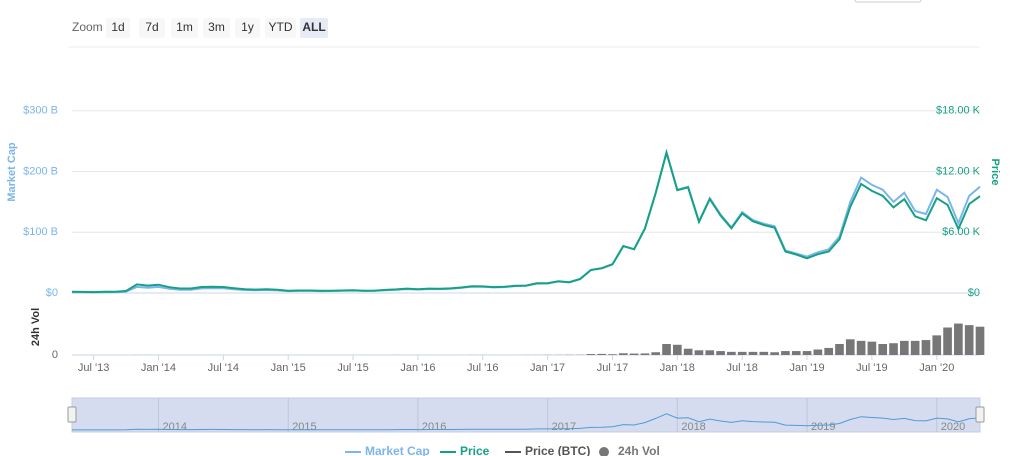 Image resolution: width=1024 pixels, height=456 pixels. I want to click on navigator-tick-label: 2017, so click(564, 427).